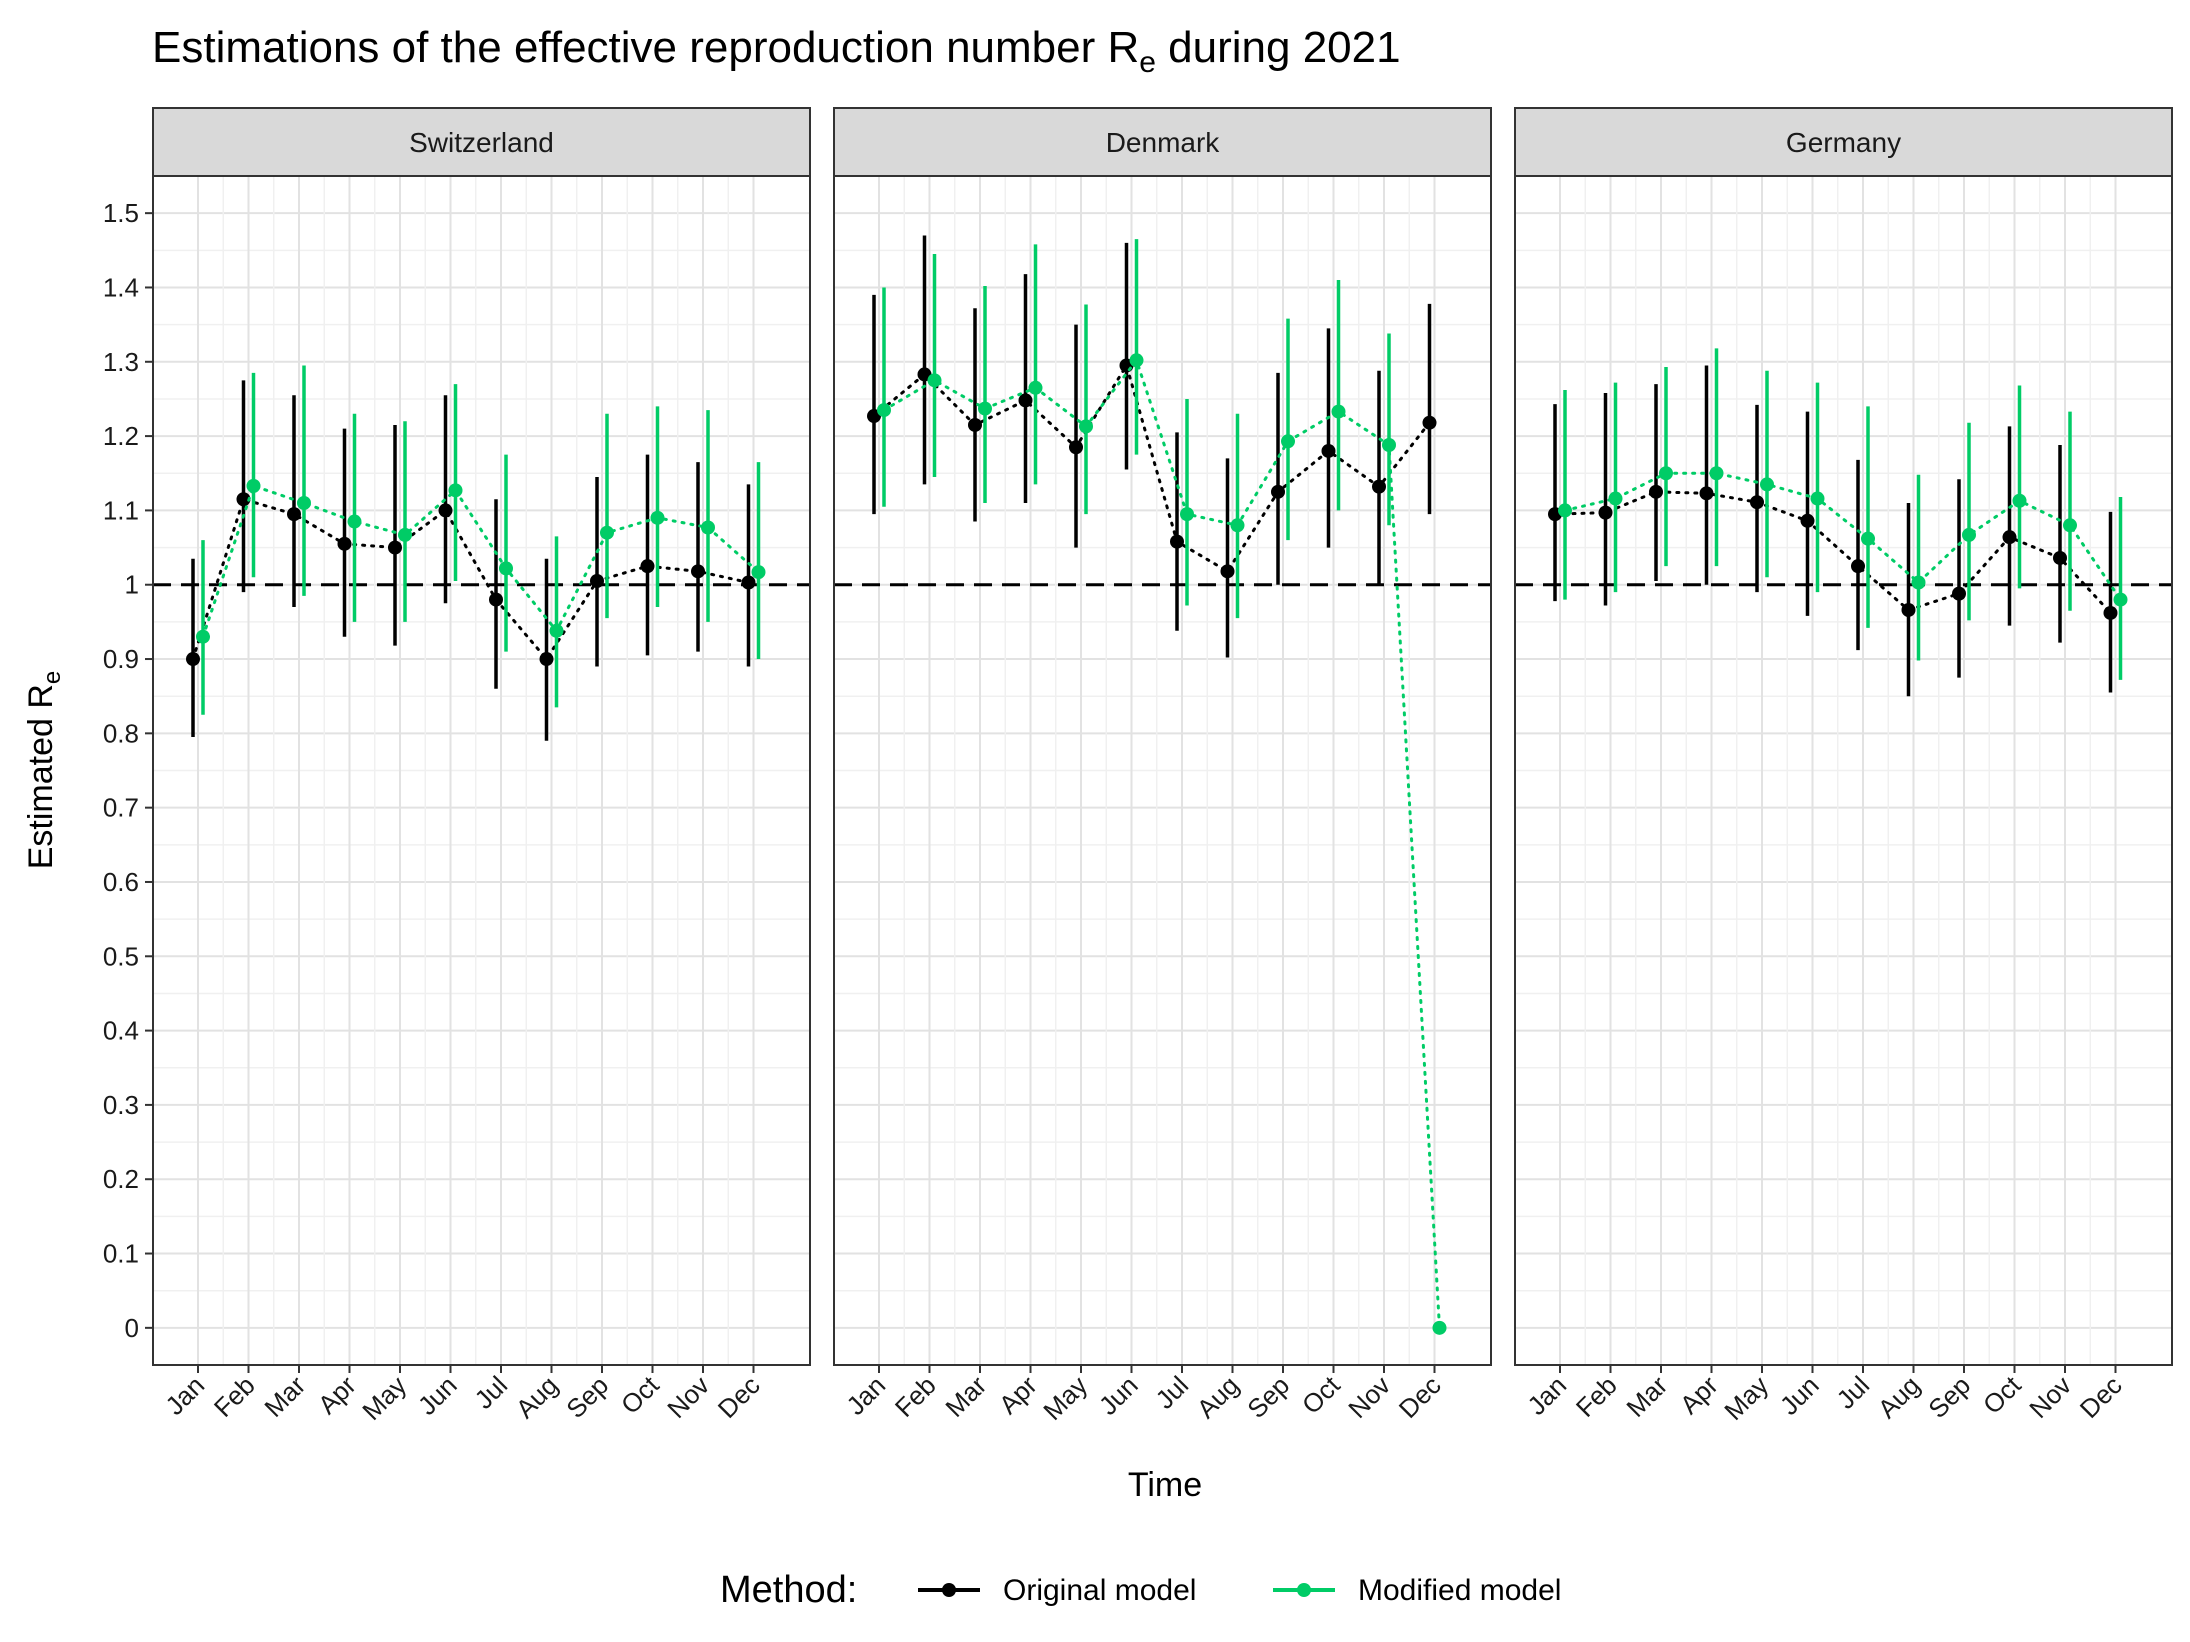 This screenshot has width=2190, height=1642. Describe the element at coordinates (1165, 1485) in the screenshot. I see `x-axis-title: Time` at that location.